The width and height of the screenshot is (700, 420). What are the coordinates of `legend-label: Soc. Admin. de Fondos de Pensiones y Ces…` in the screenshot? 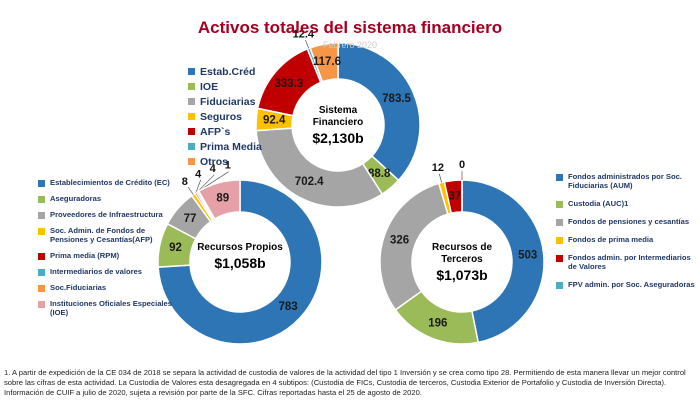 It's located at (101, 235).